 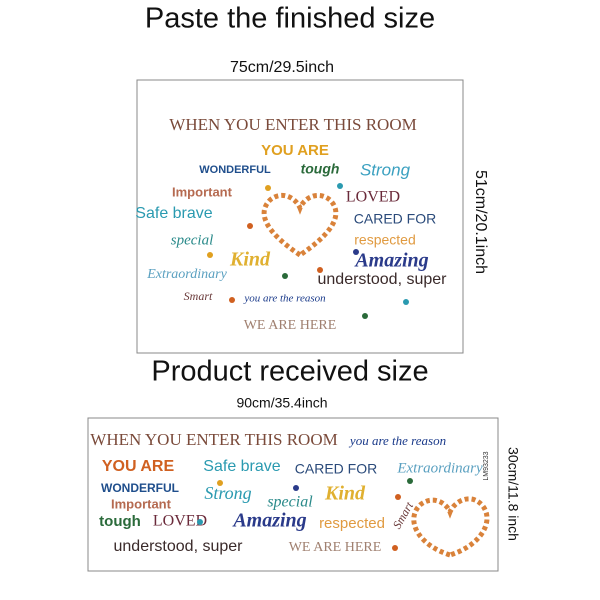 What do you see at coordinates (198, 296) in the screenshot?
I see `sticker-word: Smart` at bounding box center [198, 296].